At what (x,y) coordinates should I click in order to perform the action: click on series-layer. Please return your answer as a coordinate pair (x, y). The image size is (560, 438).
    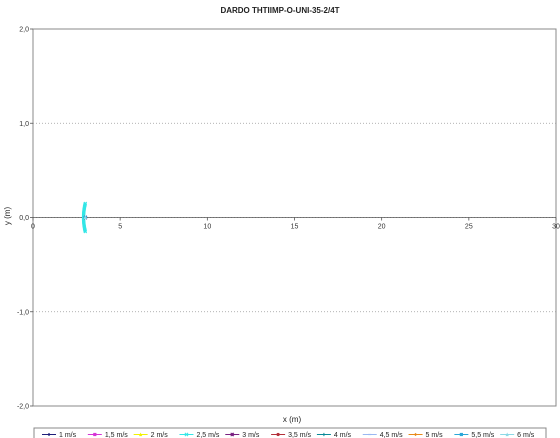
    Looking at the image, I should click on (84, 217).